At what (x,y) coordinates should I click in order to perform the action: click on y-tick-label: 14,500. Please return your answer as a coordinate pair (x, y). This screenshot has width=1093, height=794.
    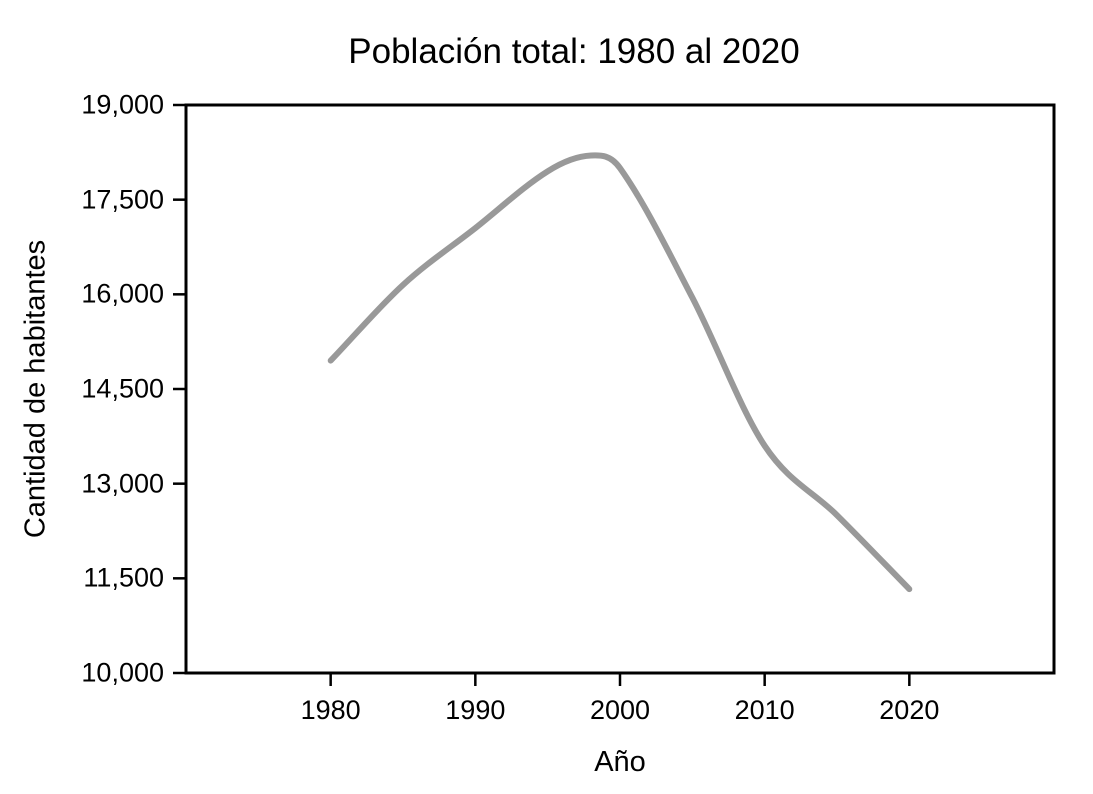
    Looking at the image, I should click on (122, 388).